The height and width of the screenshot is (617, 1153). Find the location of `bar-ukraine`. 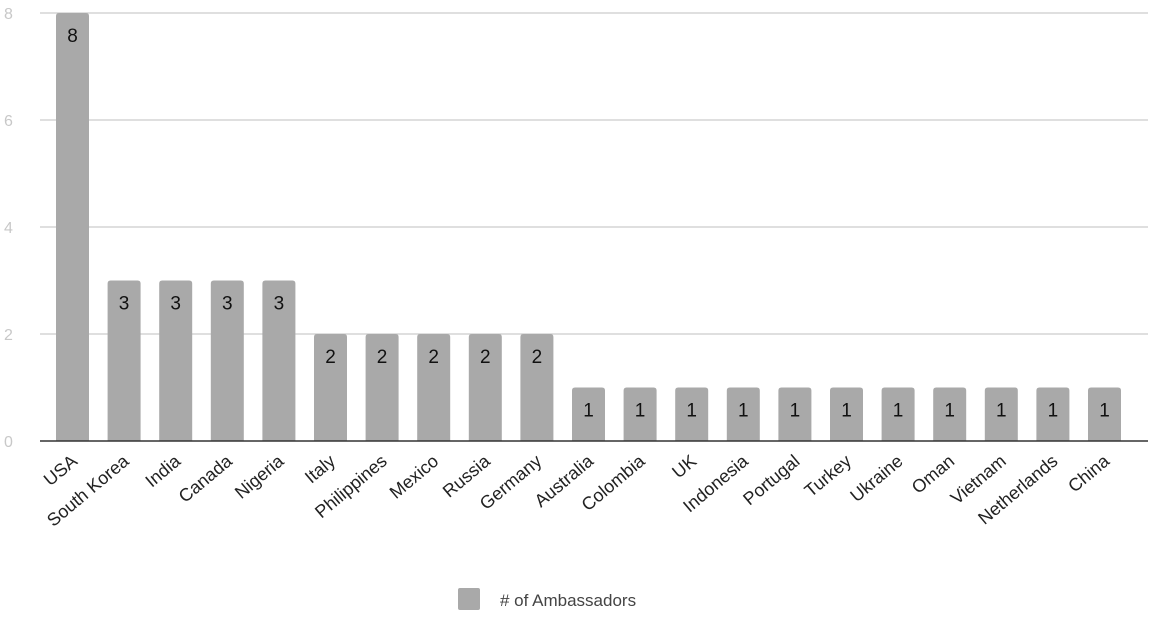

bar-ukraine is located at coordinates (898, 414).